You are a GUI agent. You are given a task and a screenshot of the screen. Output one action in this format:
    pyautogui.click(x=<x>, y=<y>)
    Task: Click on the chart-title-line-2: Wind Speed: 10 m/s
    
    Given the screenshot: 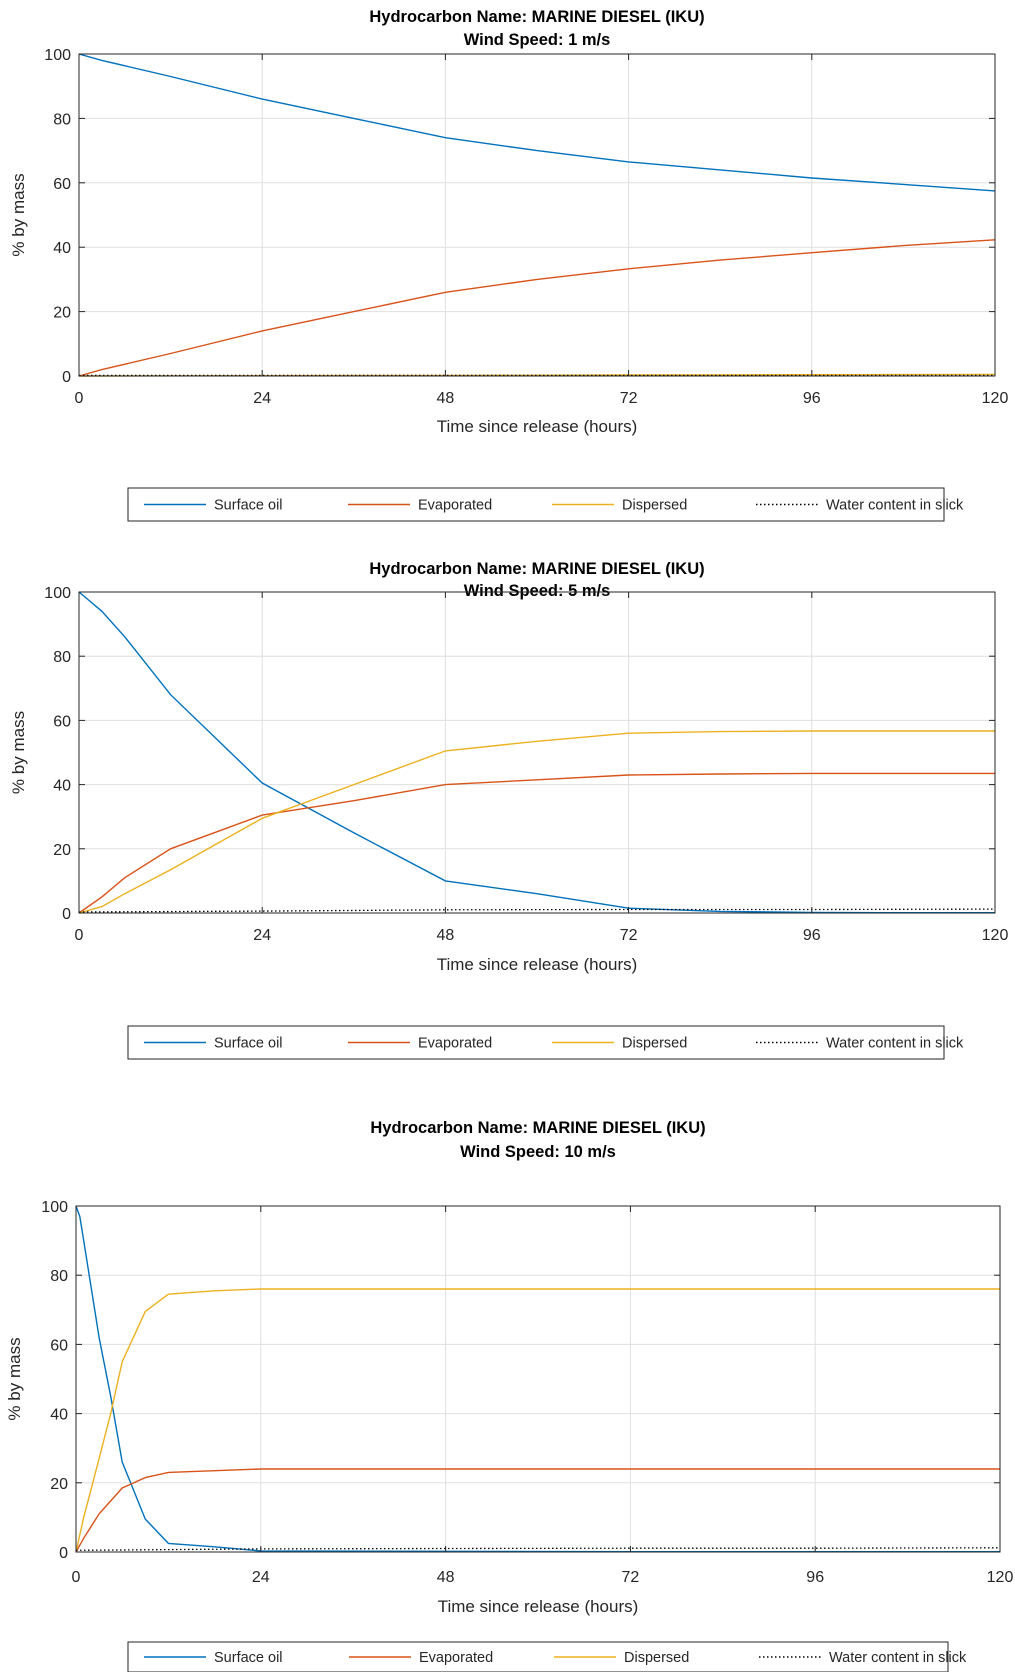 What is the action you would take?
    pyautogui.click(x=538, y=1152)
    